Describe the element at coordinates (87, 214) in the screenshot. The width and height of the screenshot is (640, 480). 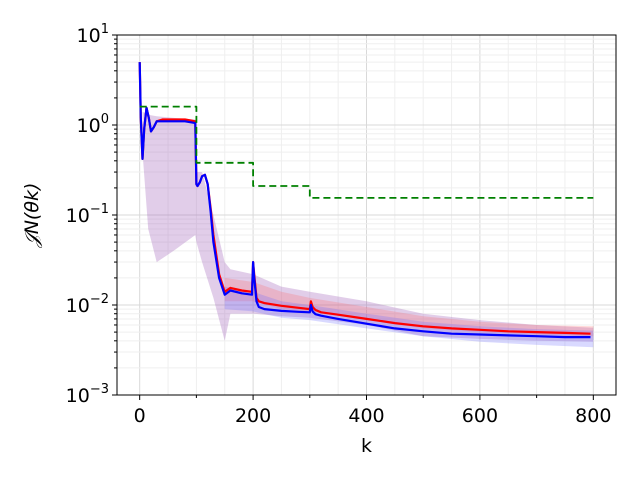
I see `y-tick-label: 10⁻¹` at that location.